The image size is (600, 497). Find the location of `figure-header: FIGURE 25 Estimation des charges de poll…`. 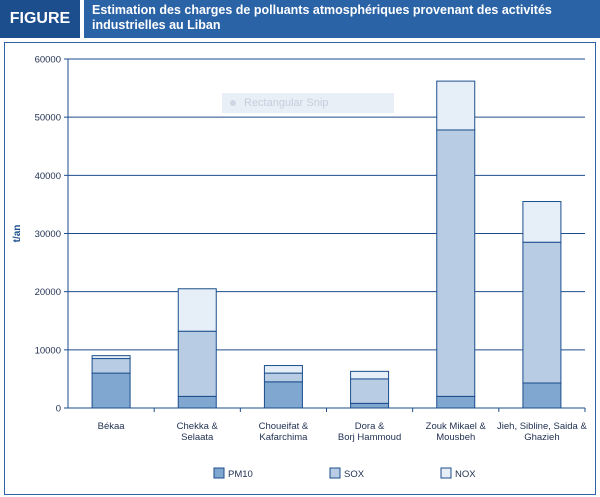

figure-header: FIGURE 25 Estimation des charges de poll… is located at coordinates (300, 32).